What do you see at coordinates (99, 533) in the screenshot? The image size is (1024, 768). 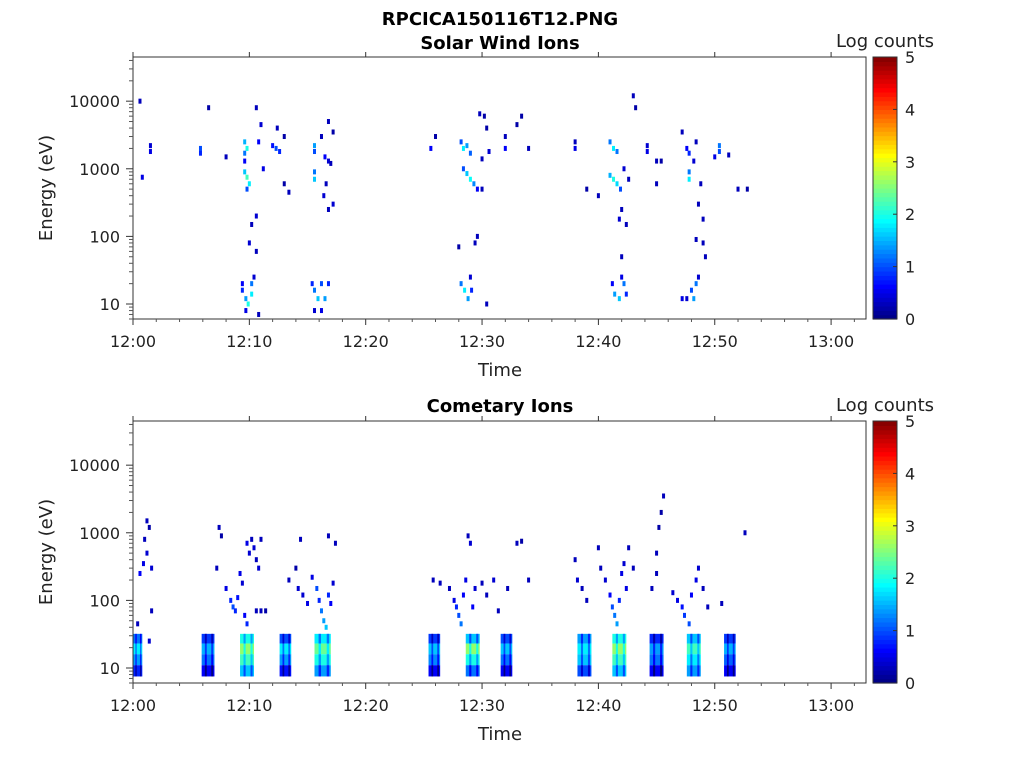 I see `y-tick-label: 1000` at bounding box center [99, 533].